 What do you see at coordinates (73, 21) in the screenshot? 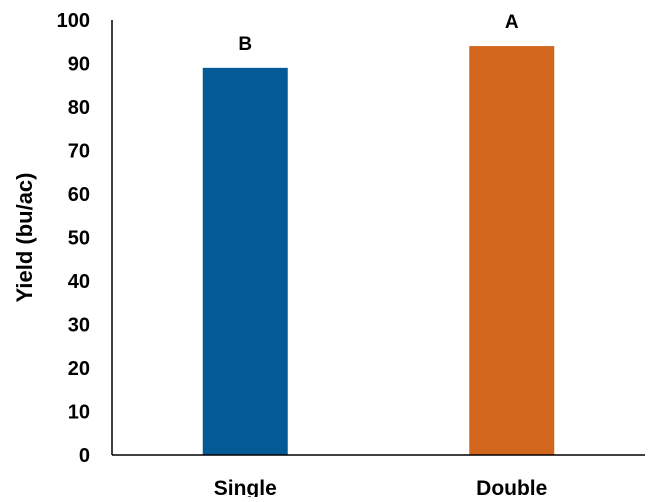
I see `y-tick-label: 100` at bounding box center [73, 21].